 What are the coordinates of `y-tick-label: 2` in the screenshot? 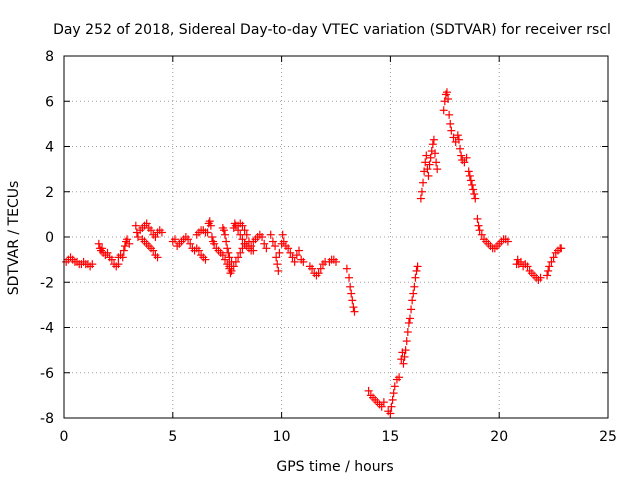 It's located at (49, 193).